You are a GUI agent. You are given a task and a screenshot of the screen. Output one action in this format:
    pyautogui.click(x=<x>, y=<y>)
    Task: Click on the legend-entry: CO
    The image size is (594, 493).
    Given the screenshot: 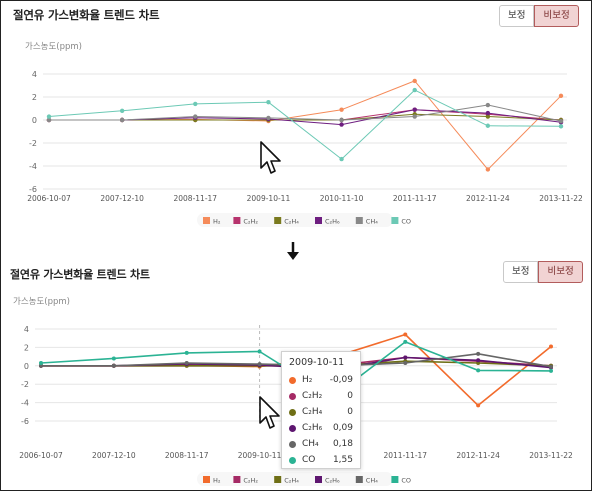 What is the action you would take?
    pyautogui.click(x=406, y=222)
    